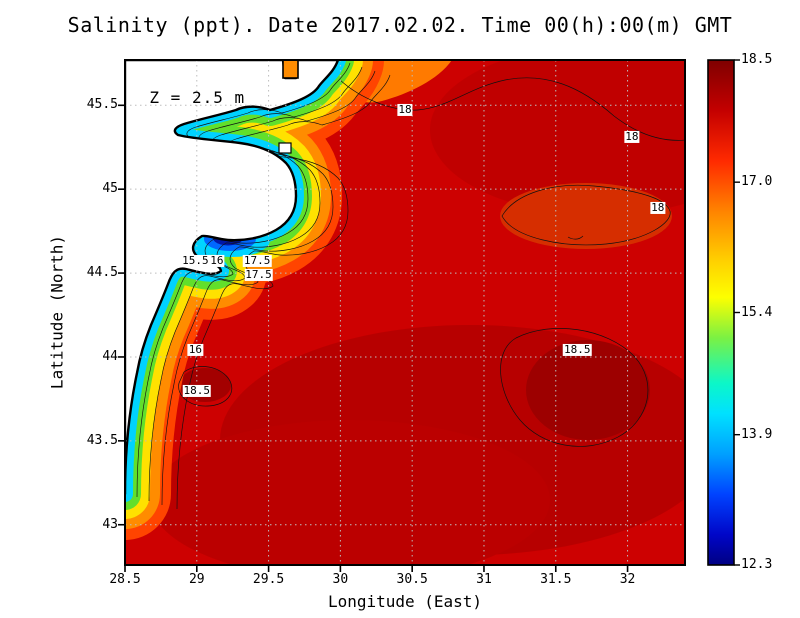 The width and height of the screenshot is (800, 618). Describe the element at coordinates (721, 312) in the screenshot. I see `colorbar` at that location.